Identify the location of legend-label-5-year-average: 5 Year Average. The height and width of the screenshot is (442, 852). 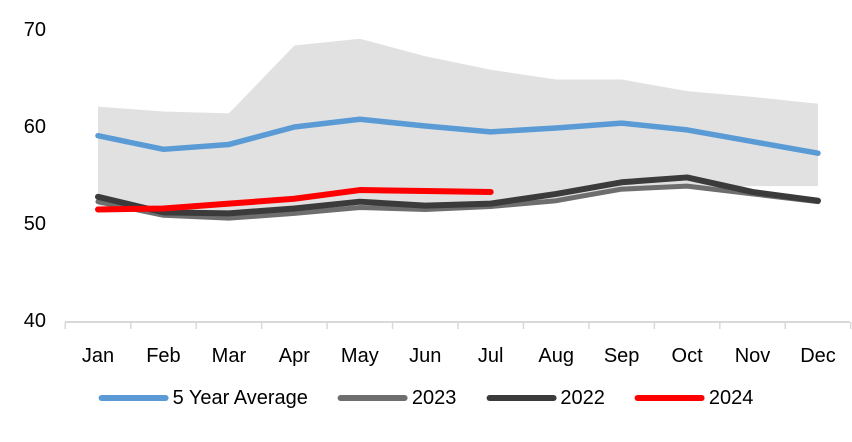
(240, 398).